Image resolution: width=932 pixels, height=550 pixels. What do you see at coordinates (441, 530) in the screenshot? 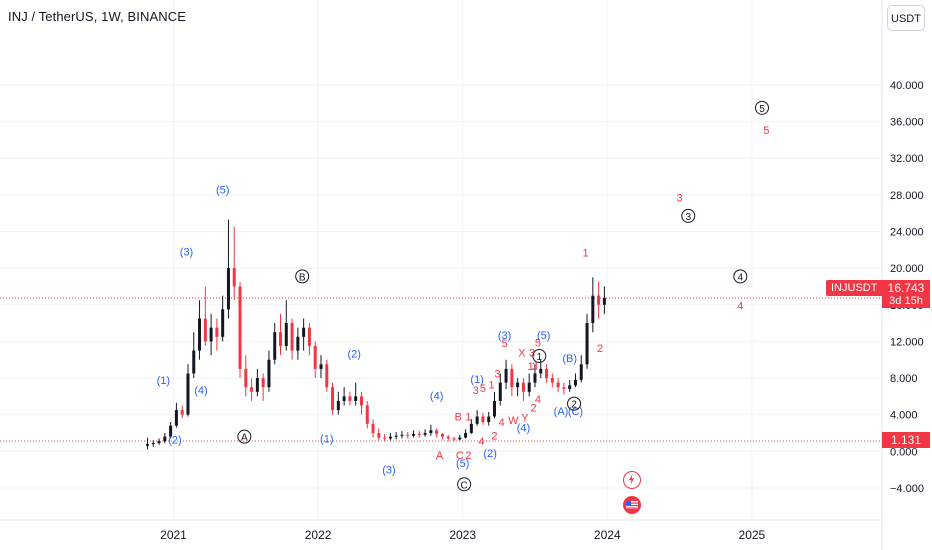
I see `x-axis: 2021 2022 2023 2024 2025` at bounding box center [441, 530].